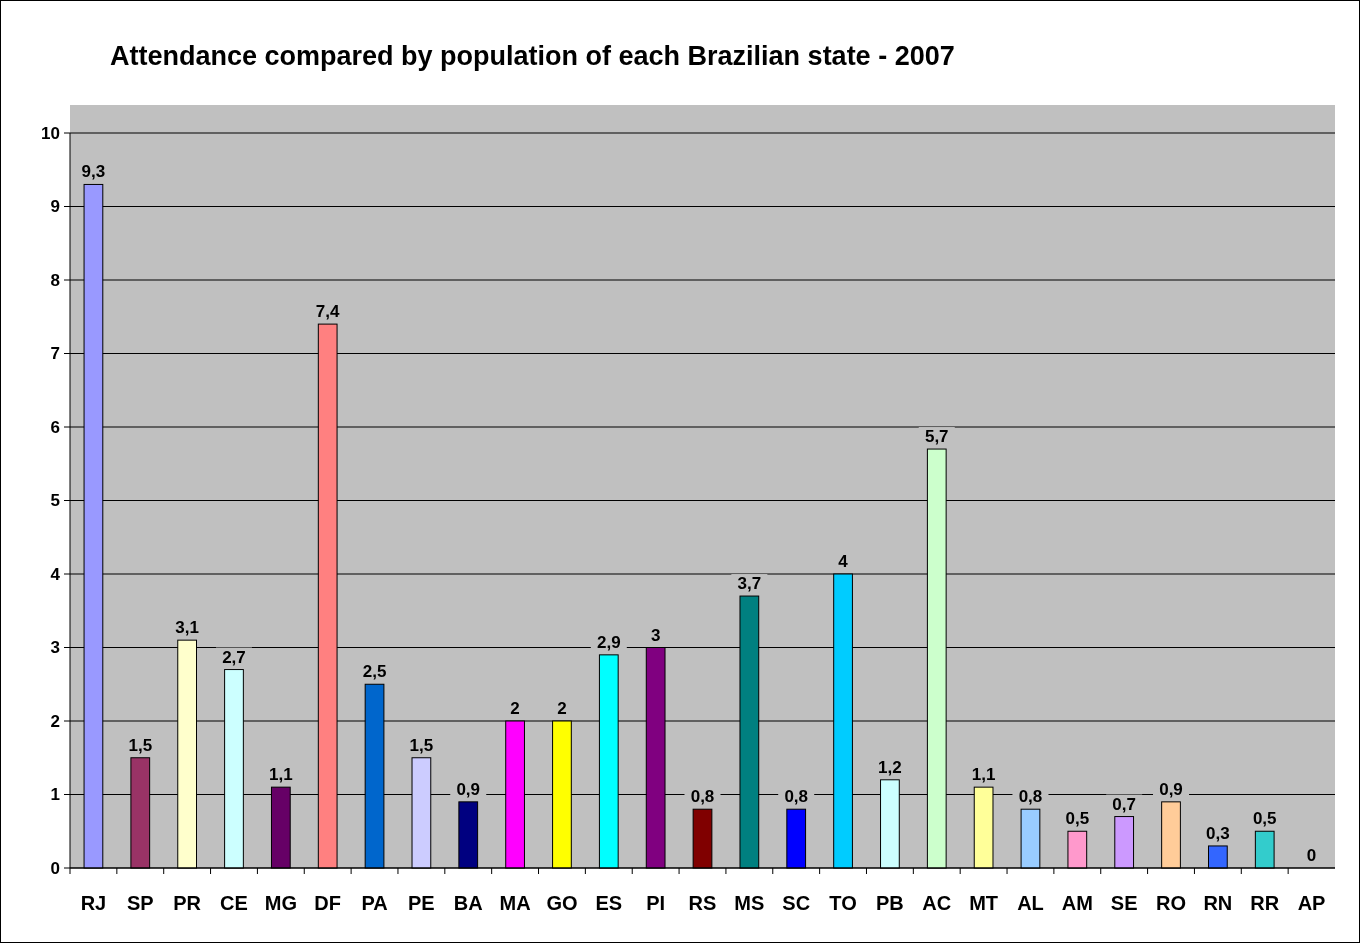 Image resolution: width=1360 pixels, height=943 pixels. Describe the element at coordinates (374, 903) in the screenshot. I see `x-tick-label: PA` at that location.